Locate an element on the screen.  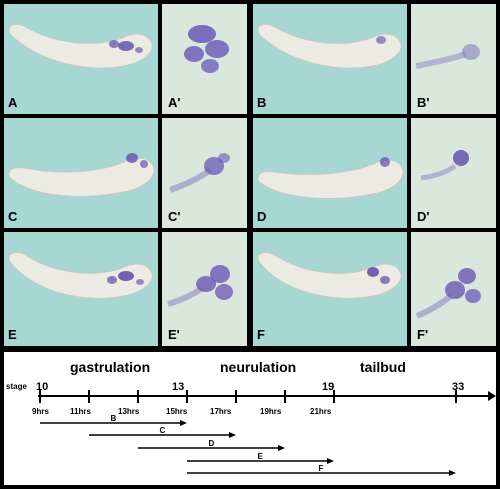
phase-neurulation: neurulation is located at coordinates (258, 367).